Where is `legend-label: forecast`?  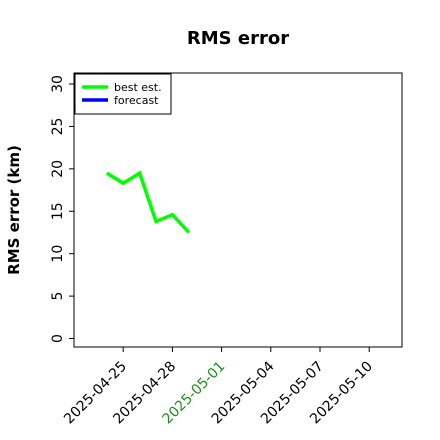
legend-label: forecast is located at coordinates (136, 100).